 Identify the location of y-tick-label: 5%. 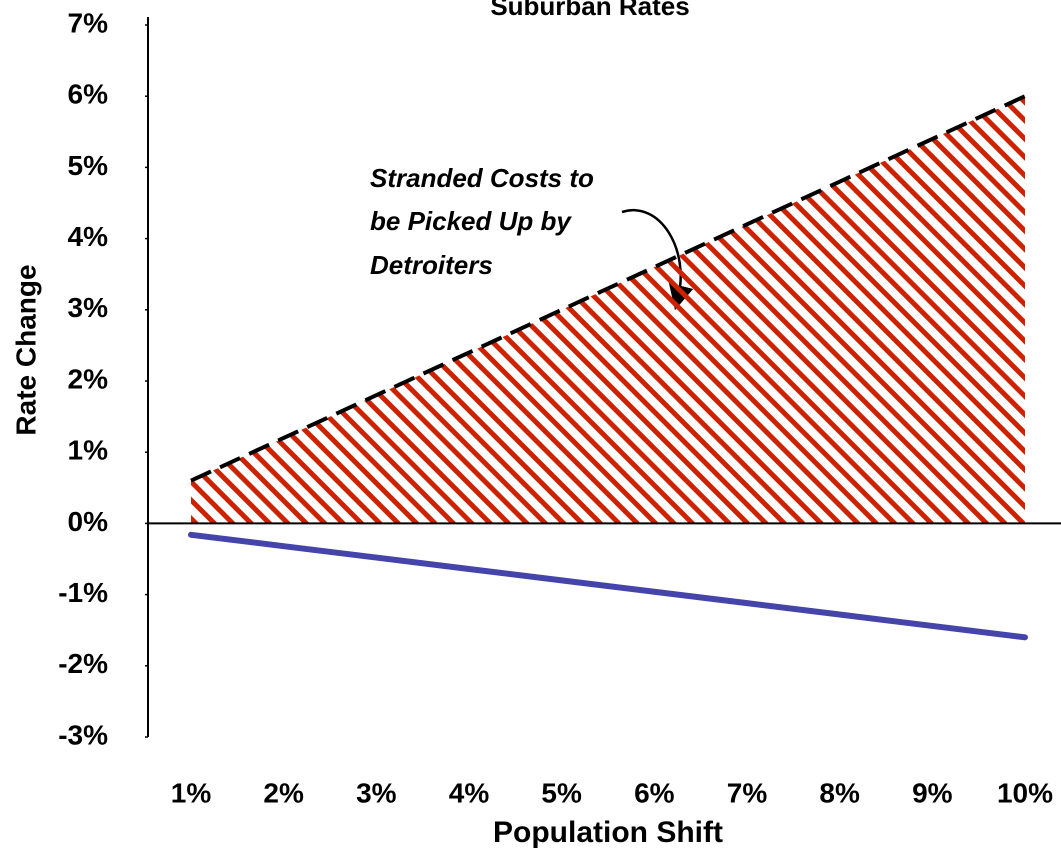
(88, 165).